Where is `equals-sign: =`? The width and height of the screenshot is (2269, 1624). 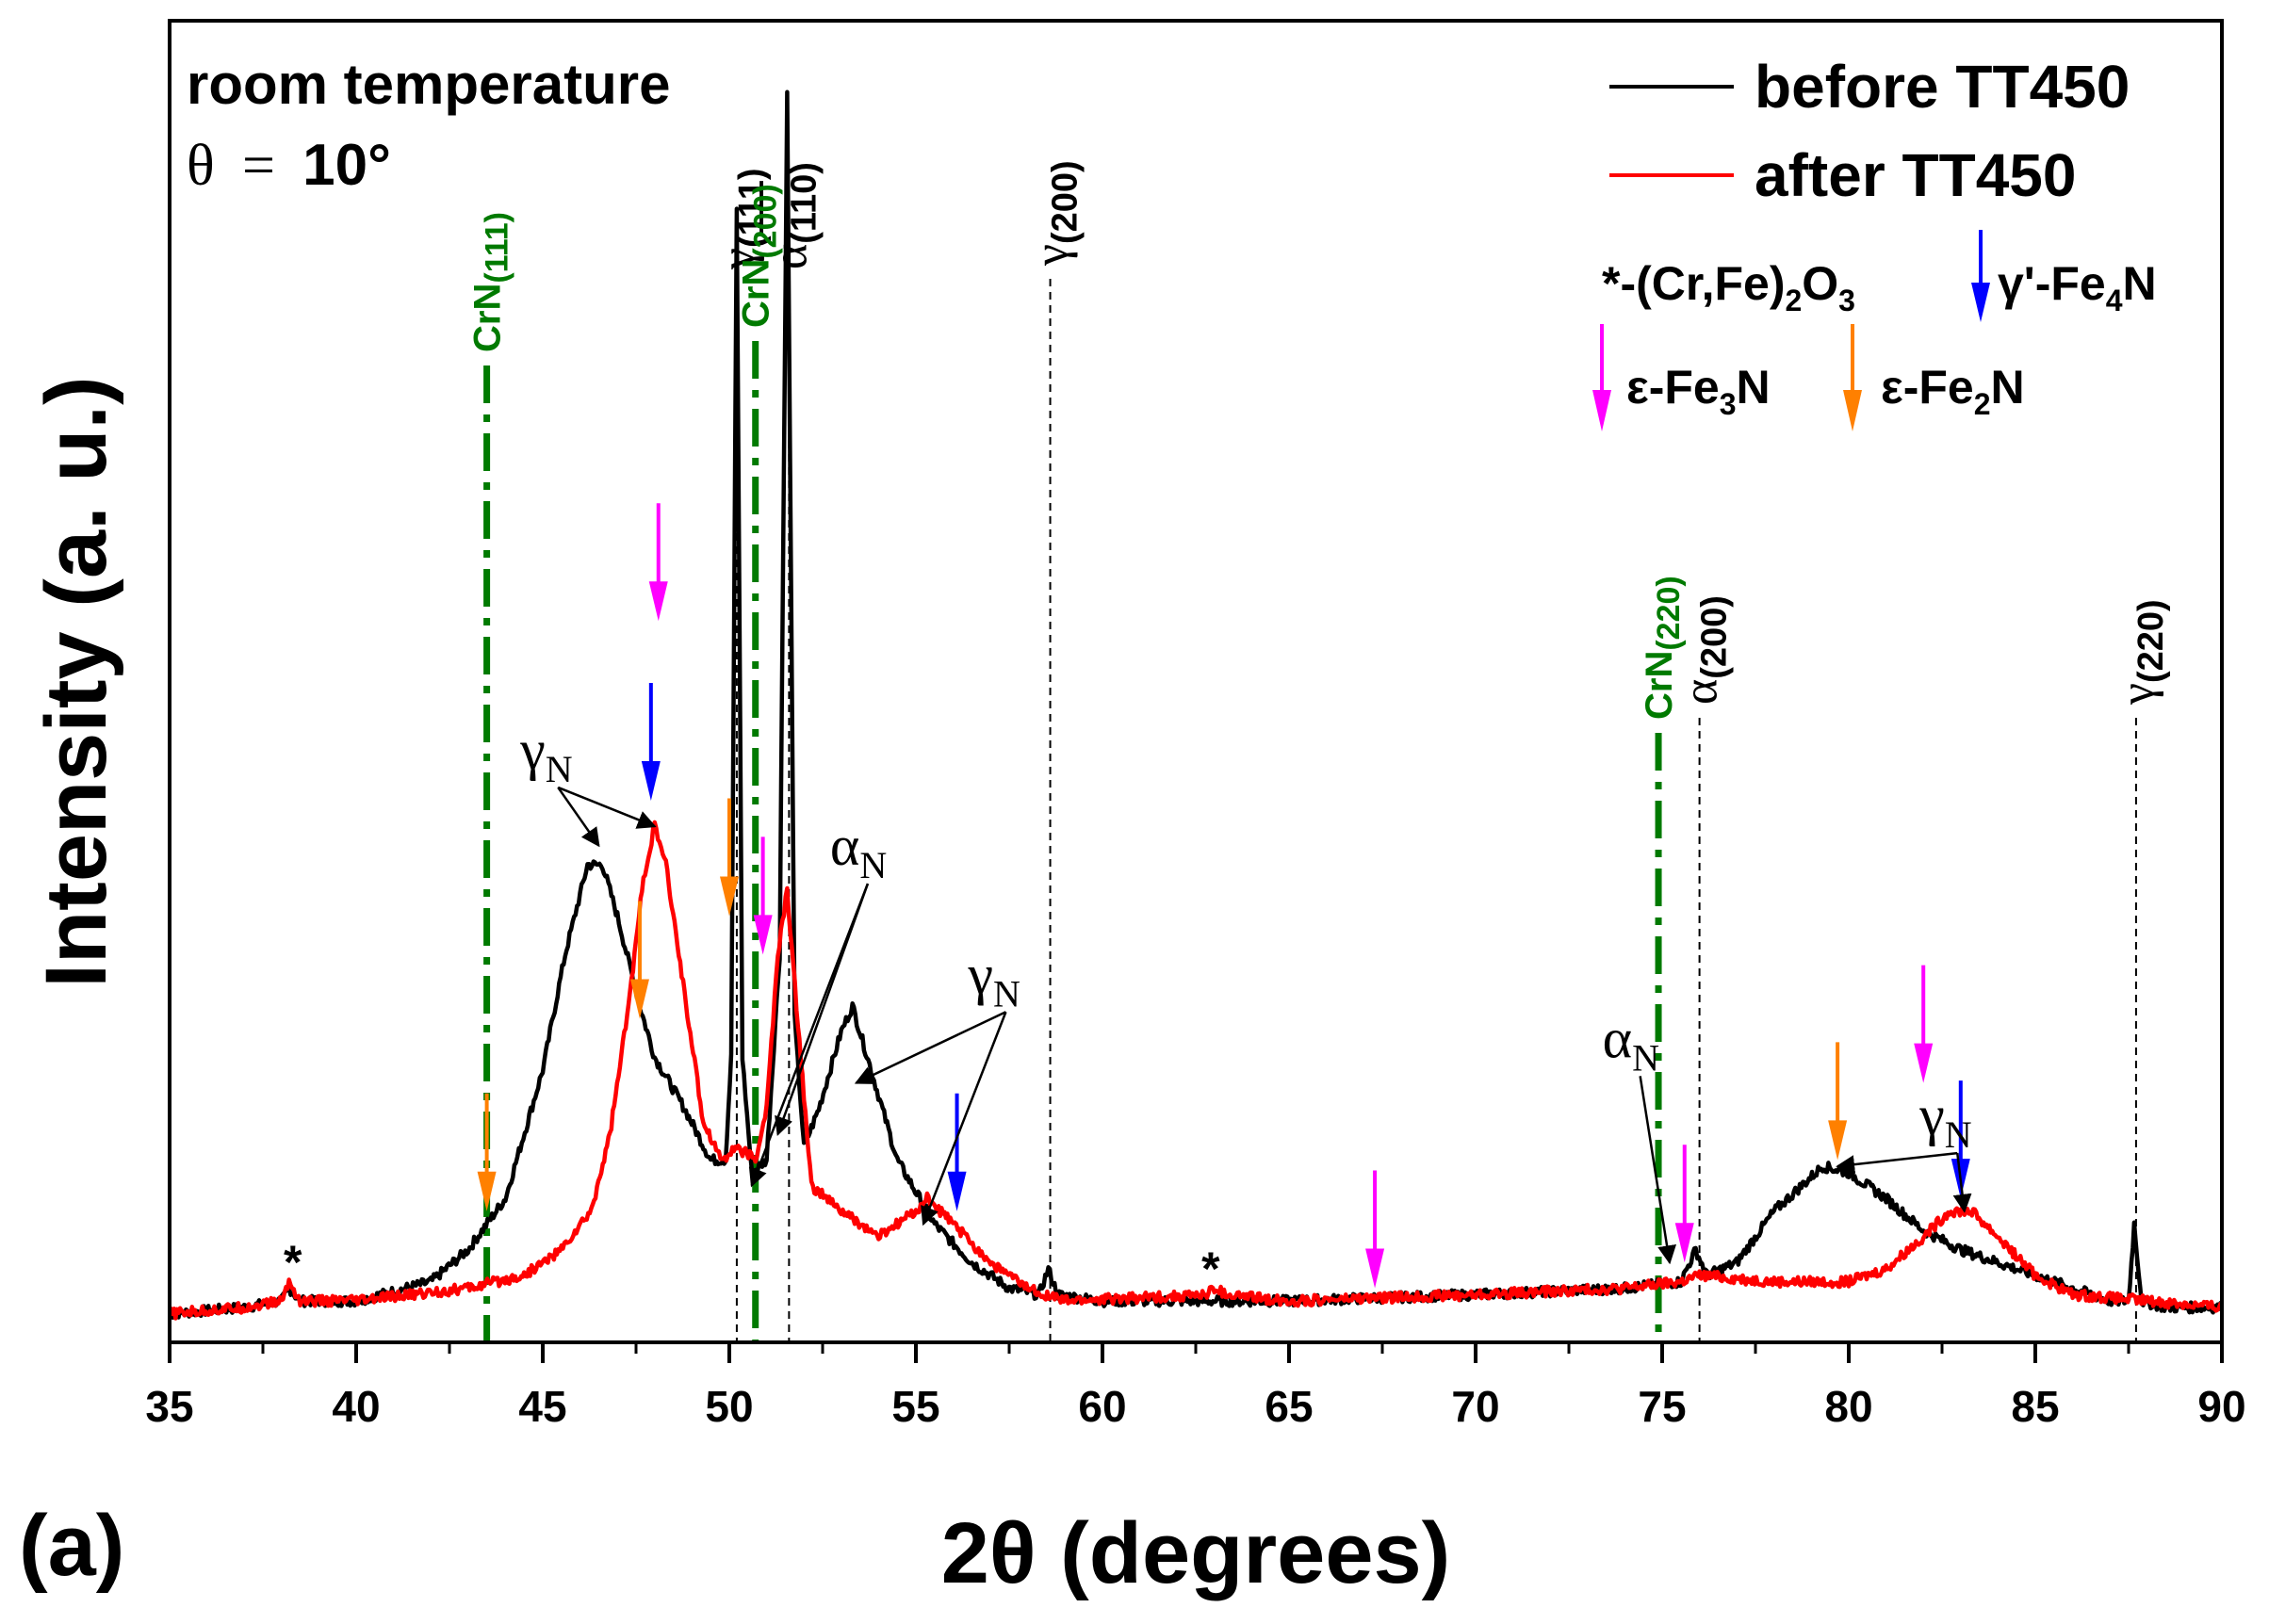
equals-sign: = is located at coordinates (258, 166).